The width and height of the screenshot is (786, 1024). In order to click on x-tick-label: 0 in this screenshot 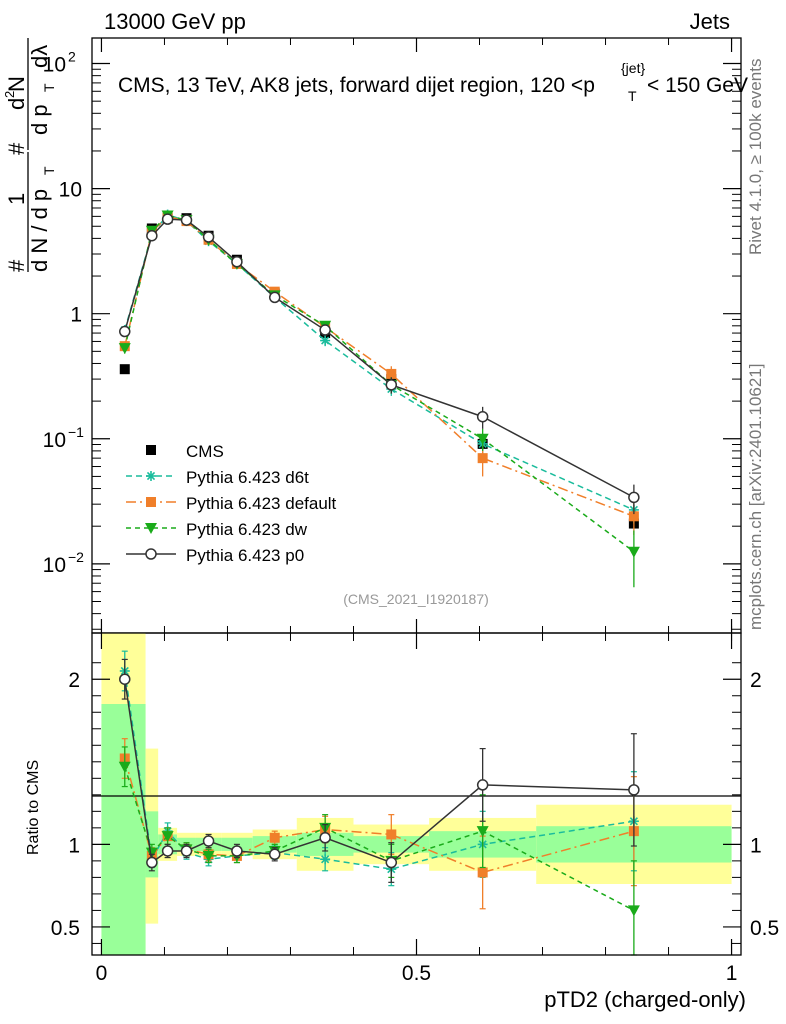, I will do `click(102, 973)`.